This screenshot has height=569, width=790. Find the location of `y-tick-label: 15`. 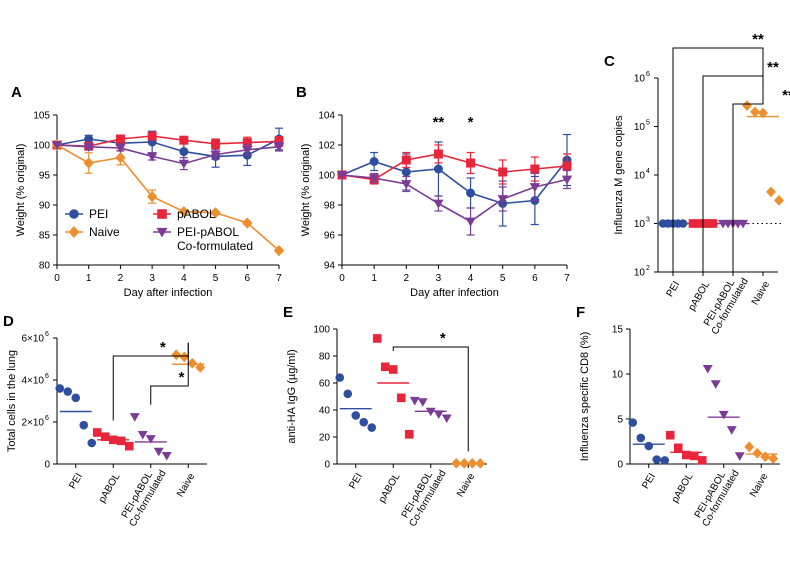

y-tick-label: 15 is located at coordinates (618, 330).